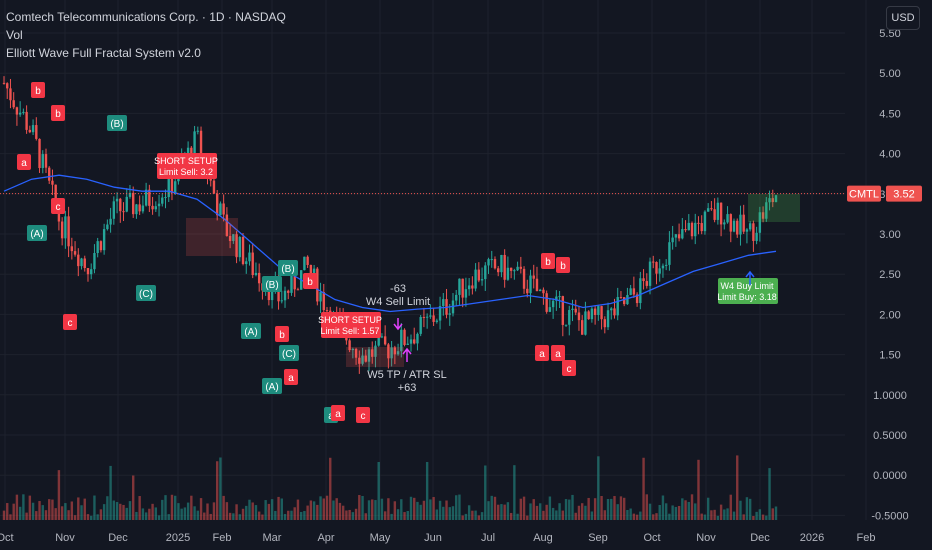 This screenshot has height=550, width=932. What do you see at coordinates (407, 388) in the screenshot?
I see `annotation-text: +63` at bounding box center [407, 388].